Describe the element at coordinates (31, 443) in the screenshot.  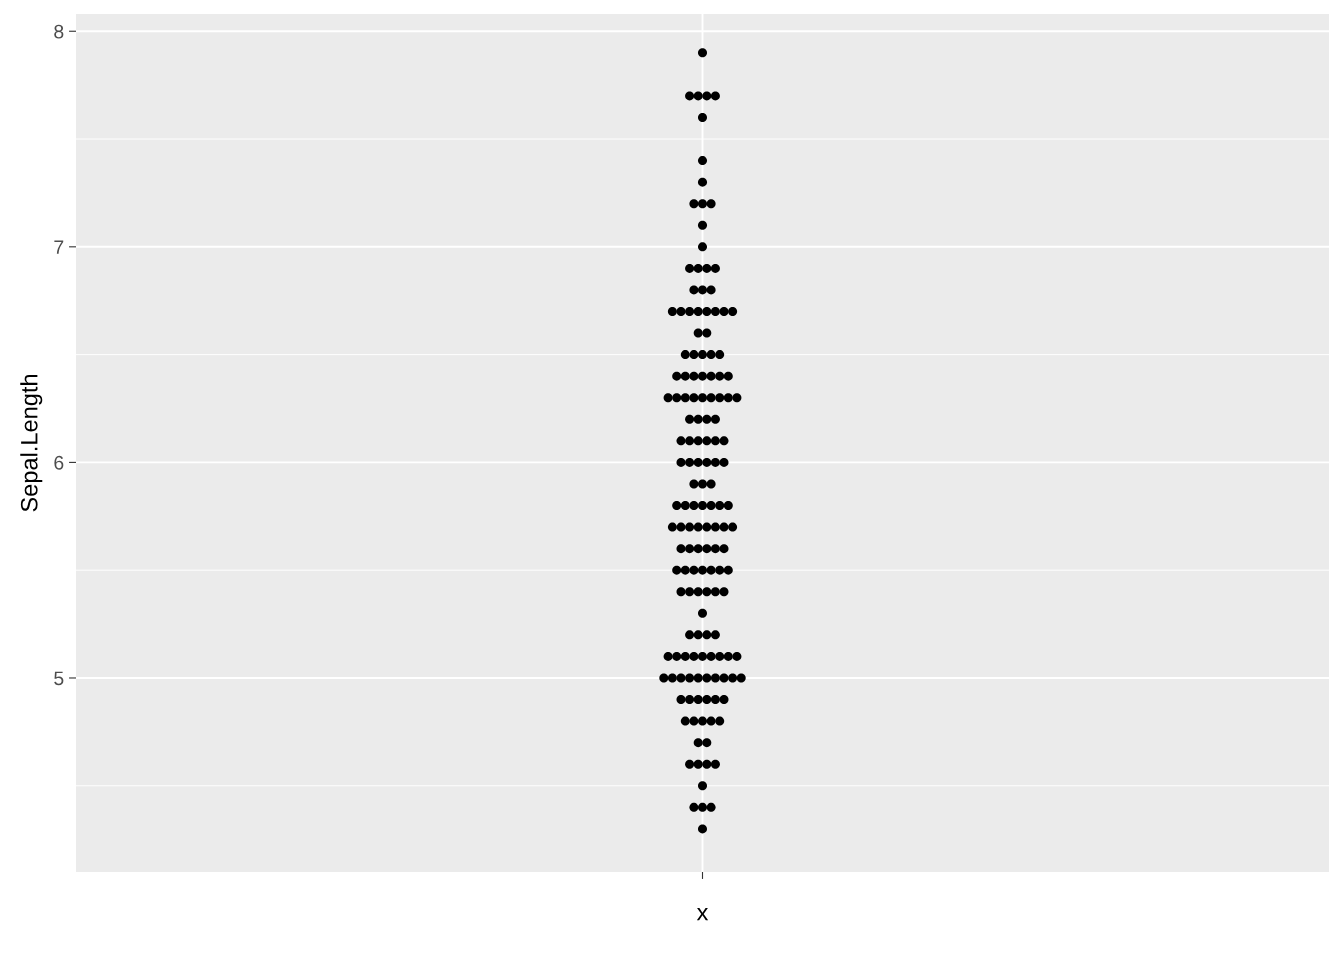
I see `y-axis-title: Sepal.Length` at that location.